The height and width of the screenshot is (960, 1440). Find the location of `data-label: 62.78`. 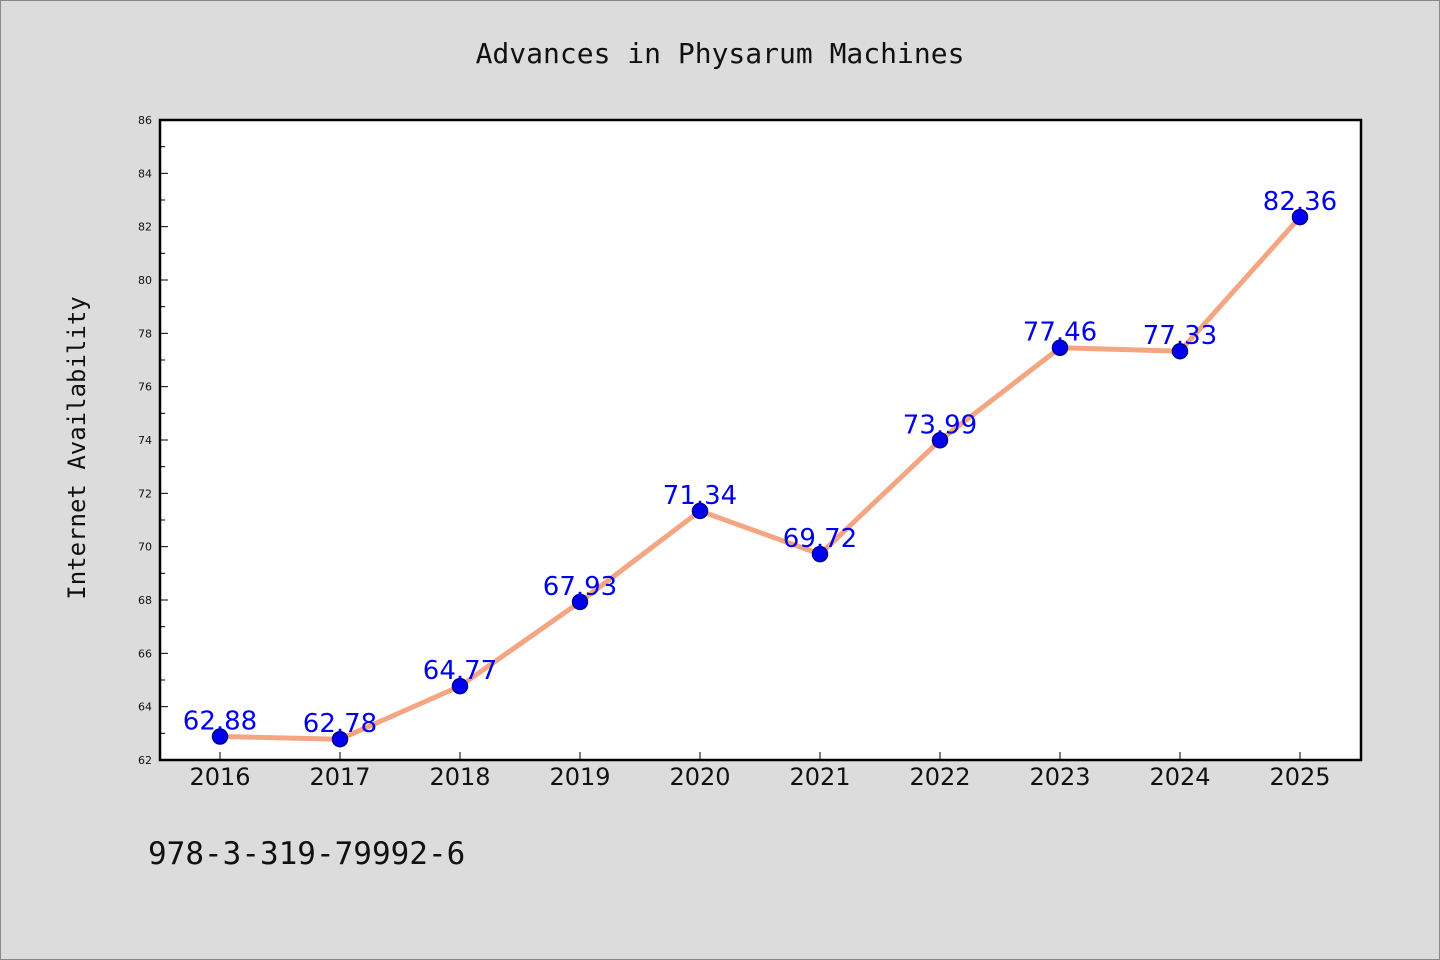

data-label: 62.78 is located at coordinates (340, 724).